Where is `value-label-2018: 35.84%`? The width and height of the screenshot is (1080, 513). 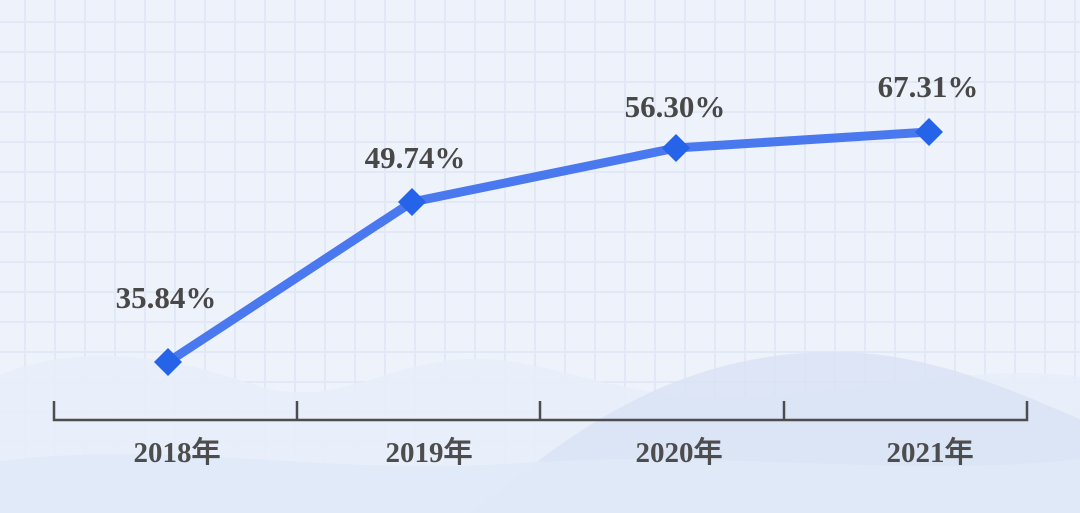 value-label-2018: 35.84% is located at coordinates (166, 297).